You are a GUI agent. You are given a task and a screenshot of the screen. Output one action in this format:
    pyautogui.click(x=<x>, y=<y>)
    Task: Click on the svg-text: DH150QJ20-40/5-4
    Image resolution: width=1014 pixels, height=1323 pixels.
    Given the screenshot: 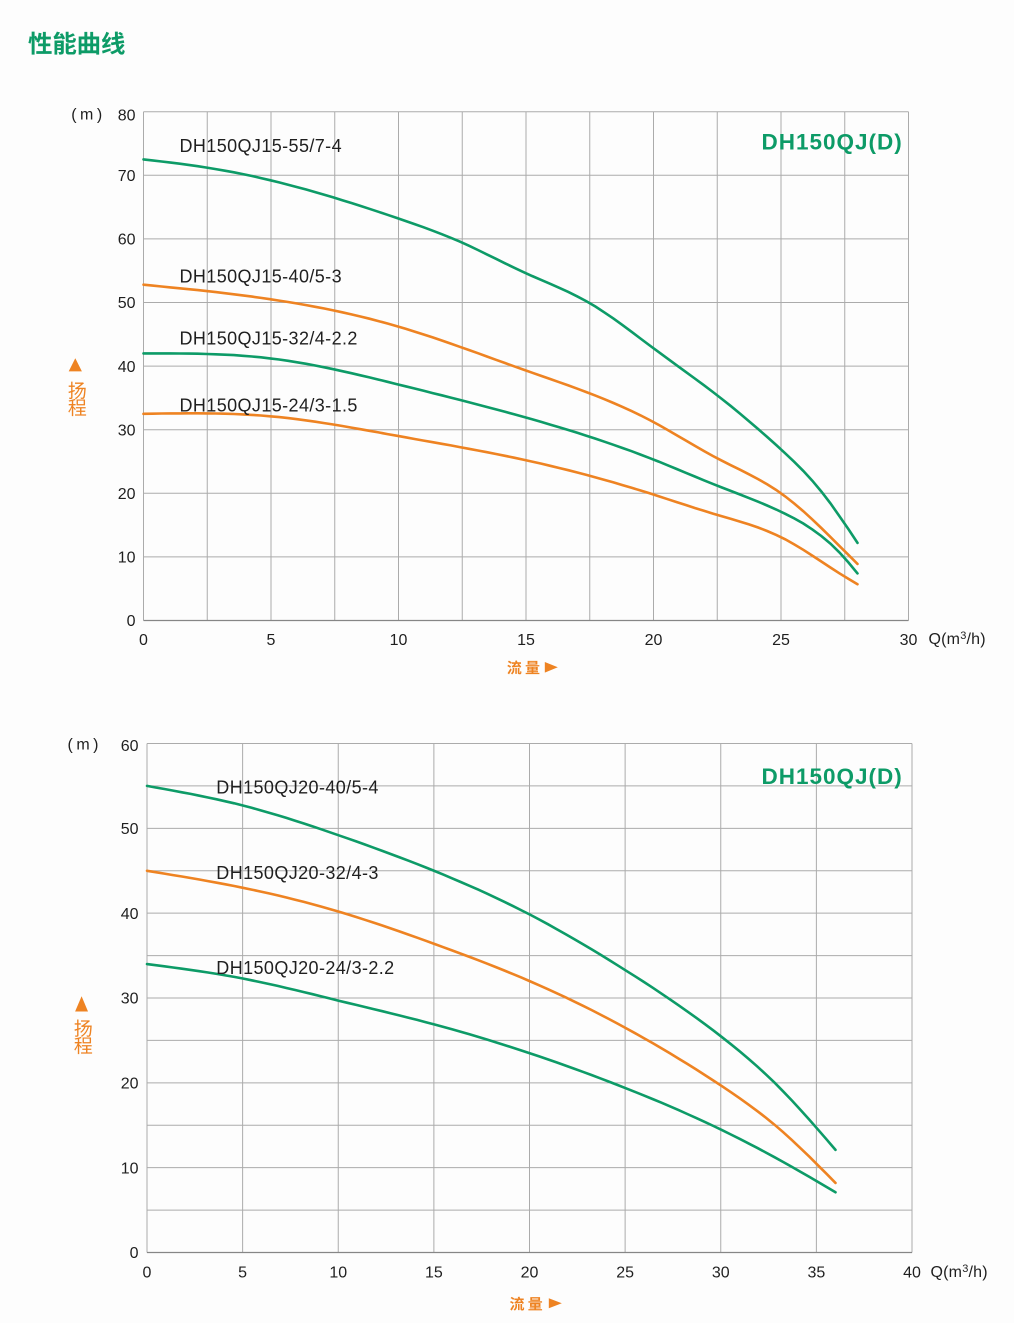 What is the action you would take?
    pyautogui.click(x=297, y=788)
    